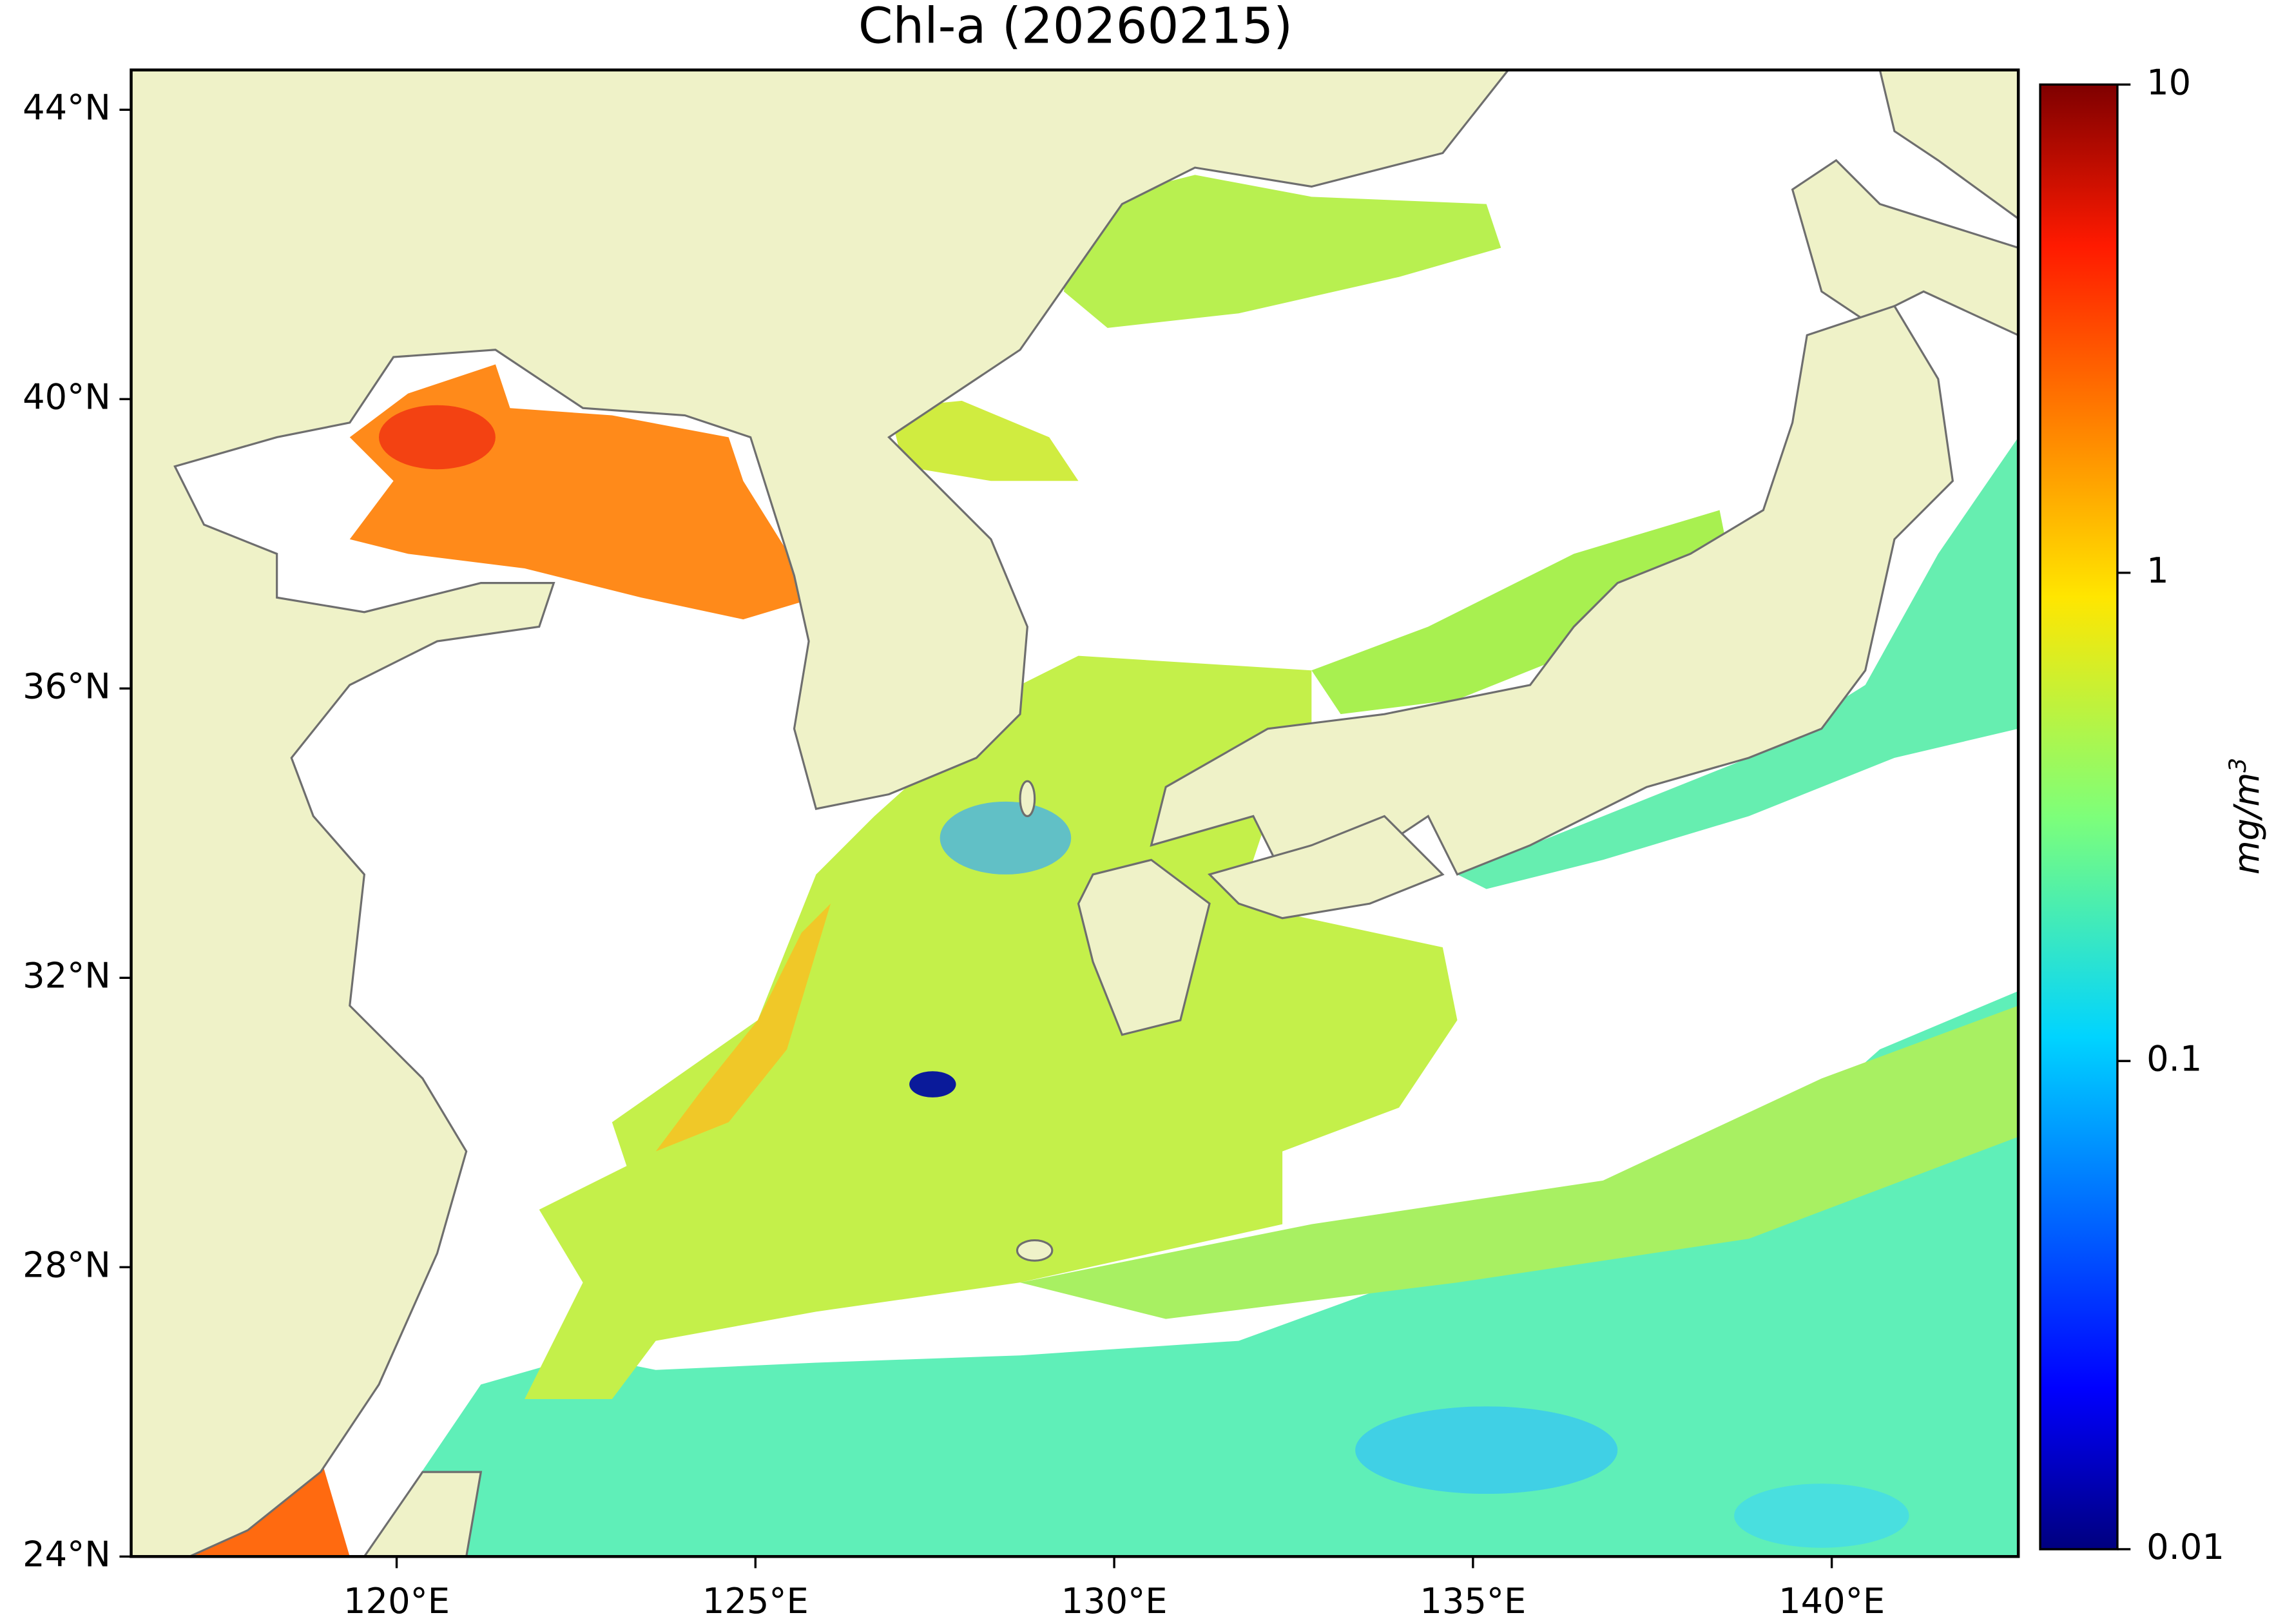 The image size is (2285, 1624). What do you see at coordinates (1075, 27) in the screenshot?
I see `title: Chl-a (20260215)` at bounding box center [1075, 27].